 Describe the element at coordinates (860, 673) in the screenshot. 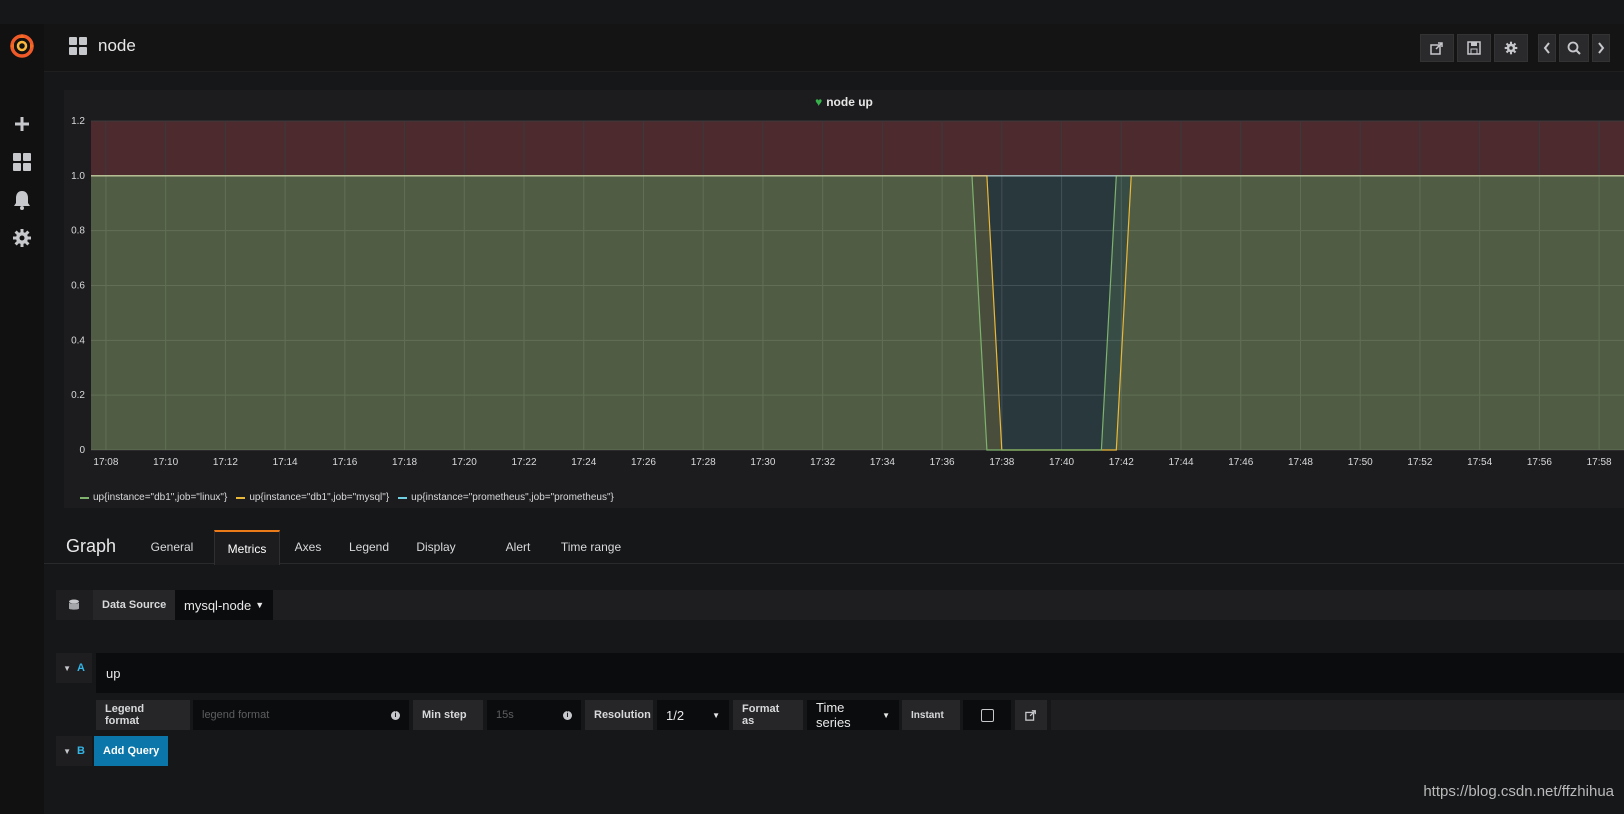

I see `query-expression-input: up` at that location.